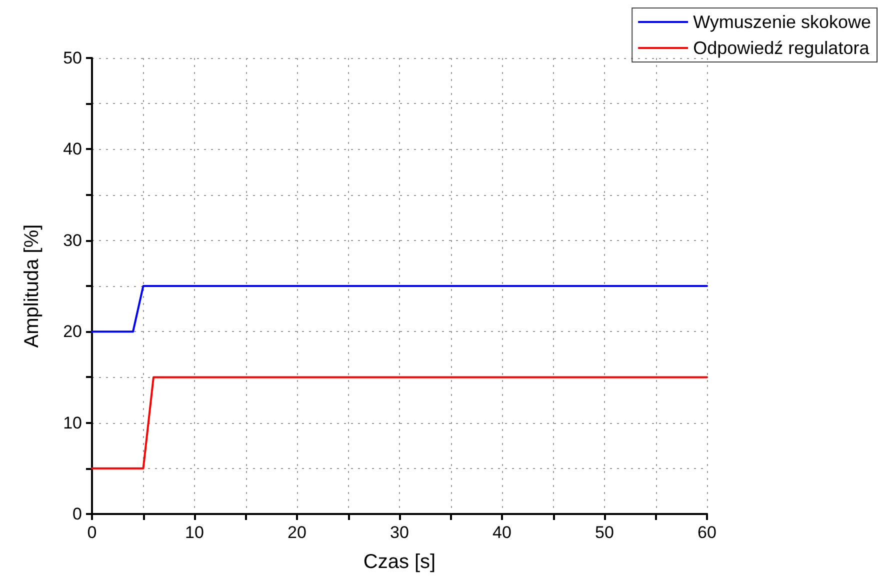  What do you see at coordinates (604, 532) in the screenshot?
I see `x-tick-label: 50` at bounding box center [604, 532].